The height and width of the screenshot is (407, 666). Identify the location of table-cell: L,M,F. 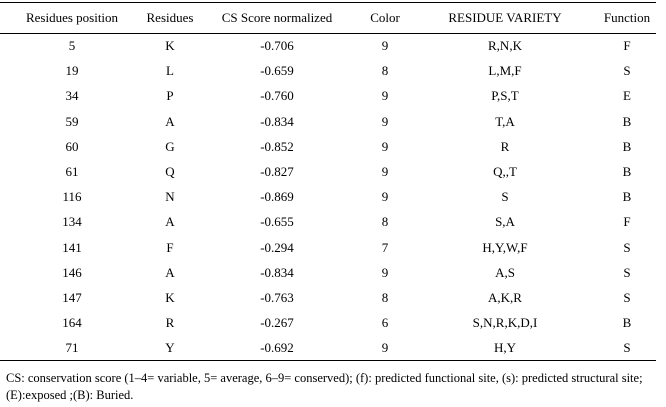
(505, 71).